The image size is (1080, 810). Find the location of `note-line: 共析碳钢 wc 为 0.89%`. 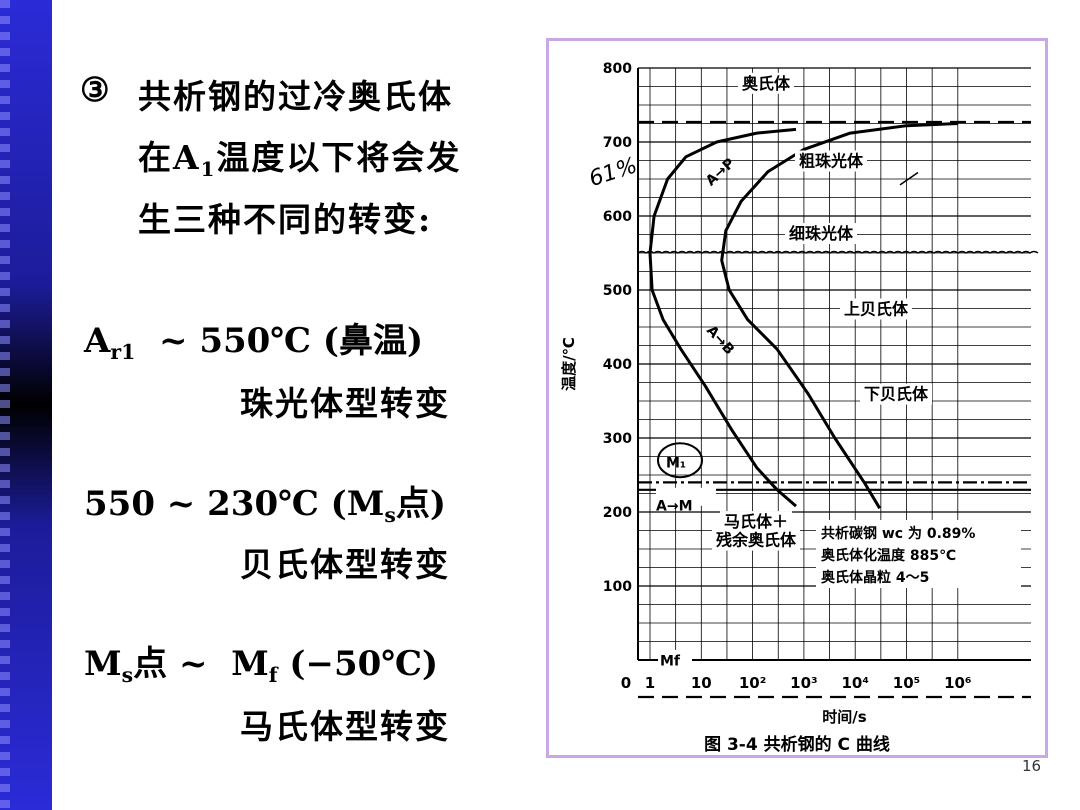

note-line: 共析碳钢 wc 为 0.89% is located at coordinates (898, 533).